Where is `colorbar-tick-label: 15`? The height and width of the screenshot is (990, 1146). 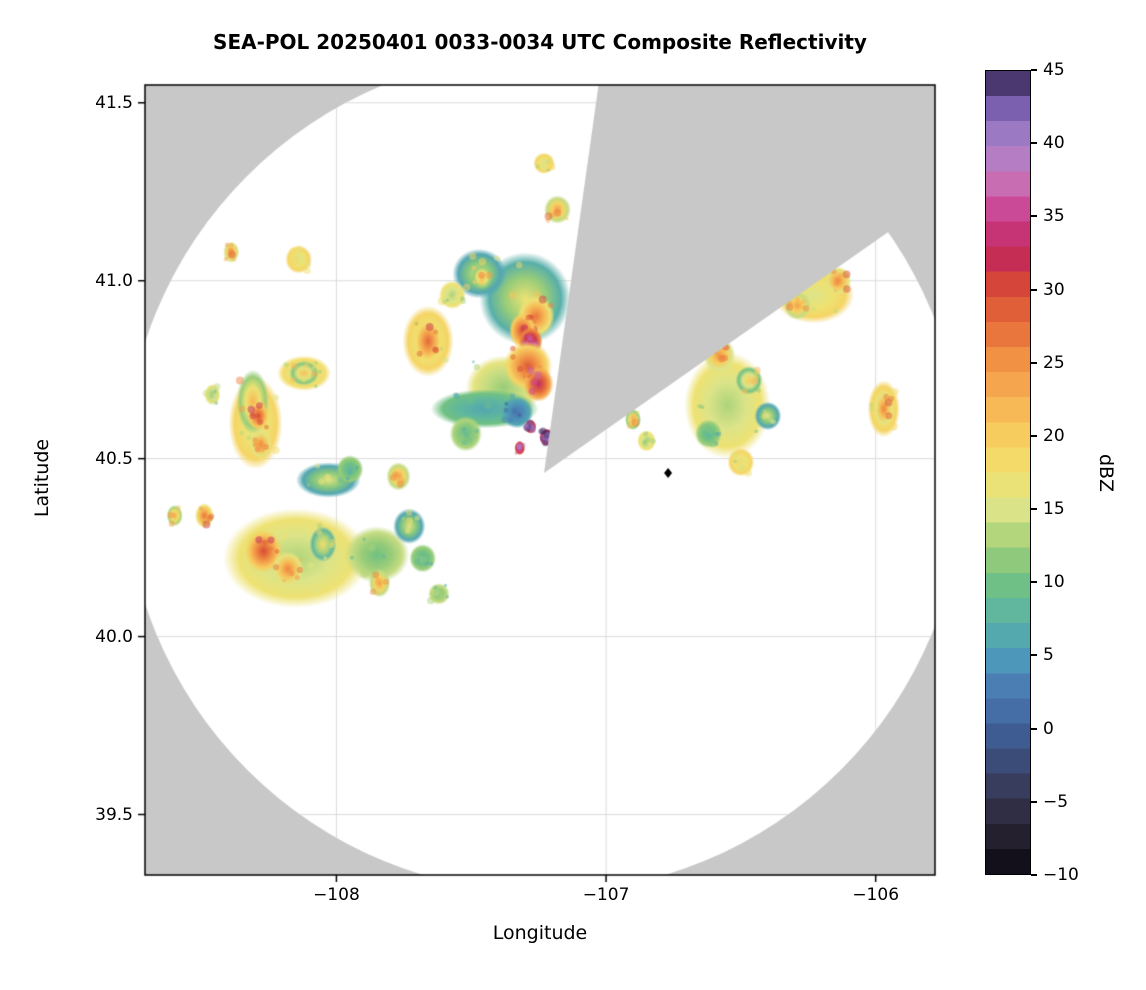 colorbar-tick-label: 15 is located at coordinates (1054, 509).